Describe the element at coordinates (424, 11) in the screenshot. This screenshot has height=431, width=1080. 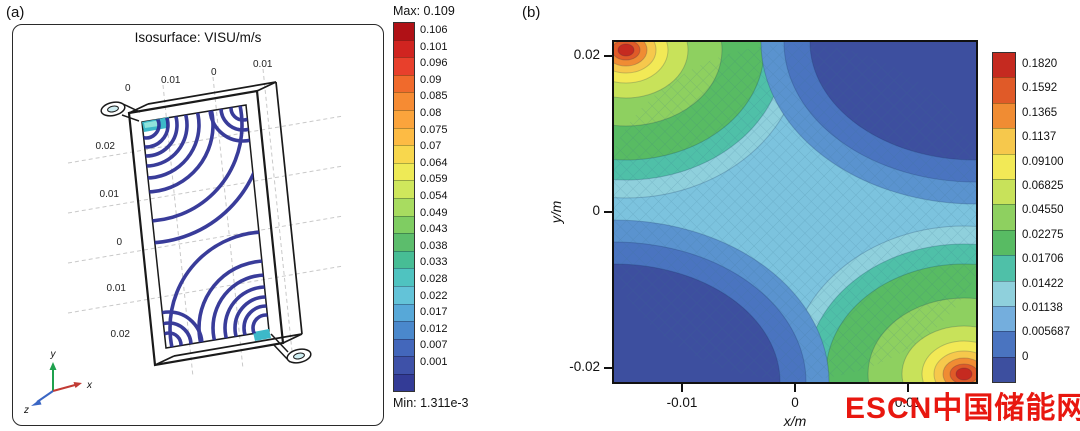
I see `colorbar-max-label: Max: 0.109` at that location.